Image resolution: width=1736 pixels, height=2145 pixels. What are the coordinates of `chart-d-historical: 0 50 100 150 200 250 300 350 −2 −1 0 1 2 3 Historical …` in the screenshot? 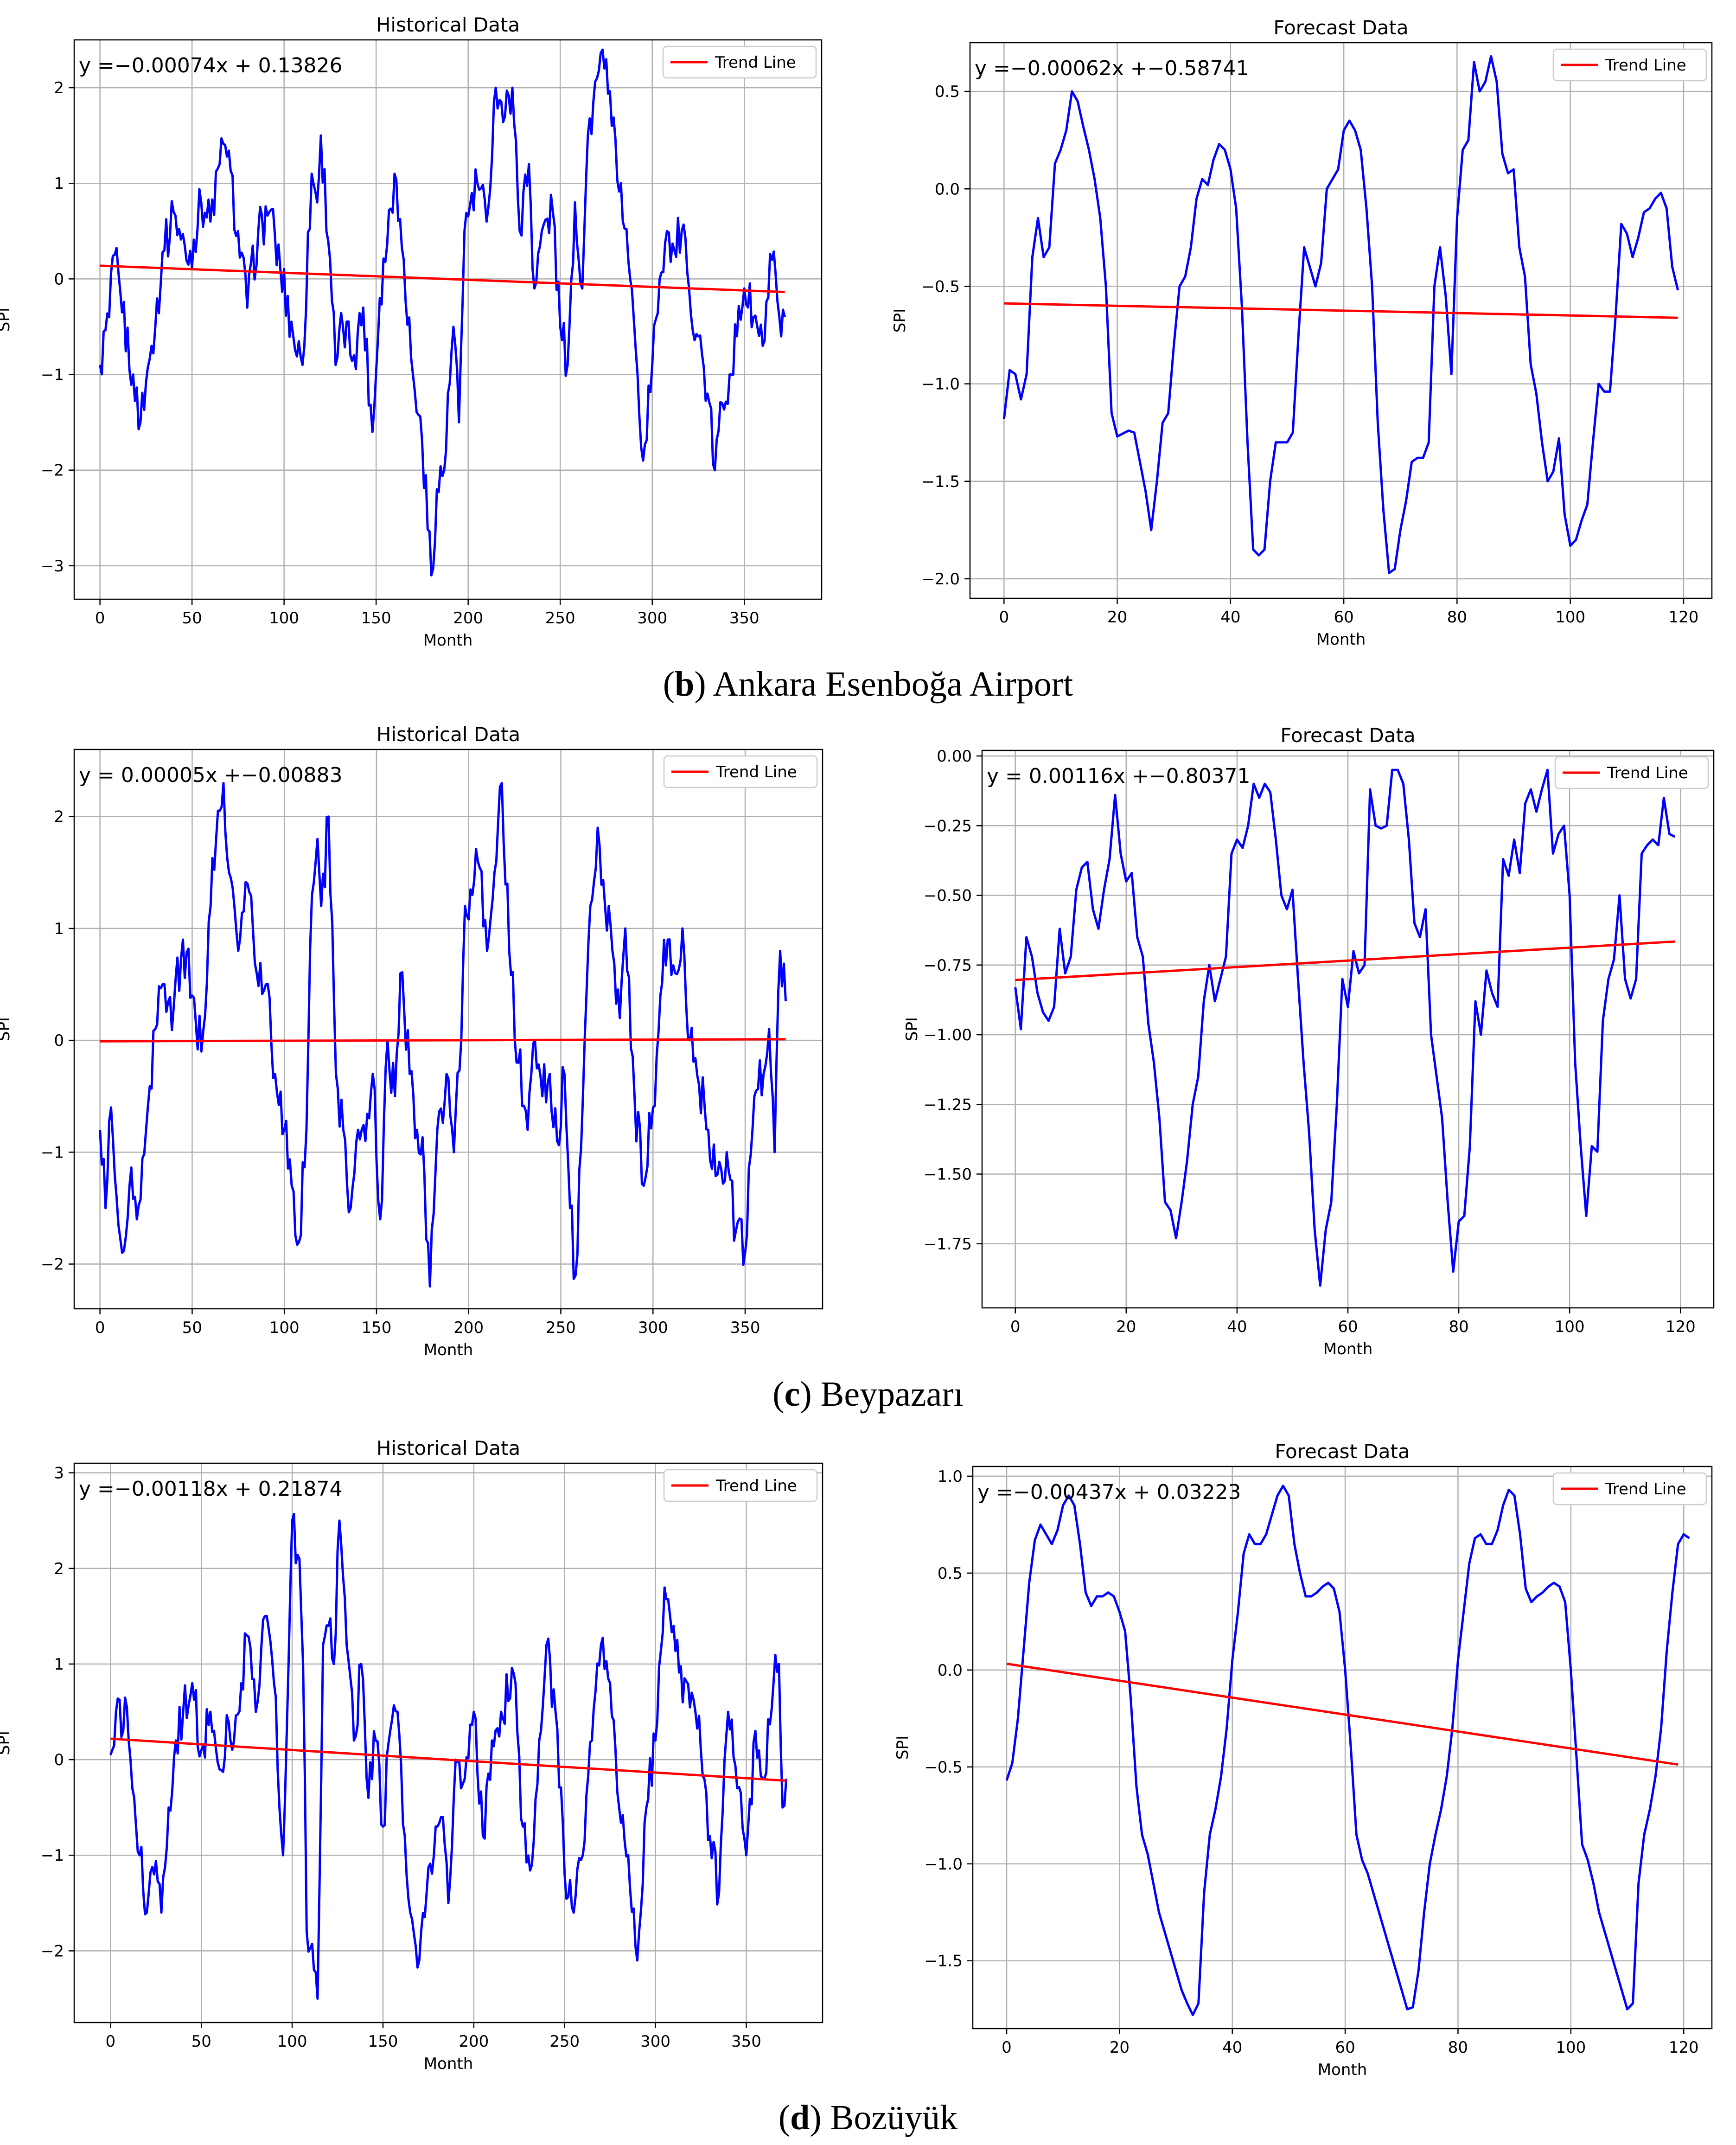 It's located at (411, 1755).